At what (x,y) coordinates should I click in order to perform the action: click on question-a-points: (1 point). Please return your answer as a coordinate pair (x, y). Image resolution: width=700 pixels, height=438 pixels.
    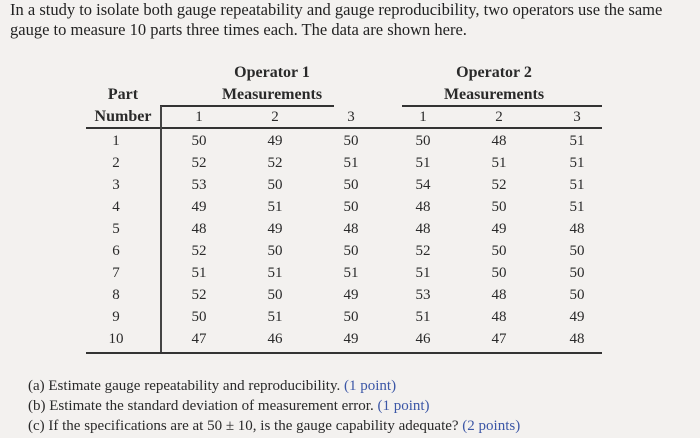
    Looking at the image, I should click on (370, 386).